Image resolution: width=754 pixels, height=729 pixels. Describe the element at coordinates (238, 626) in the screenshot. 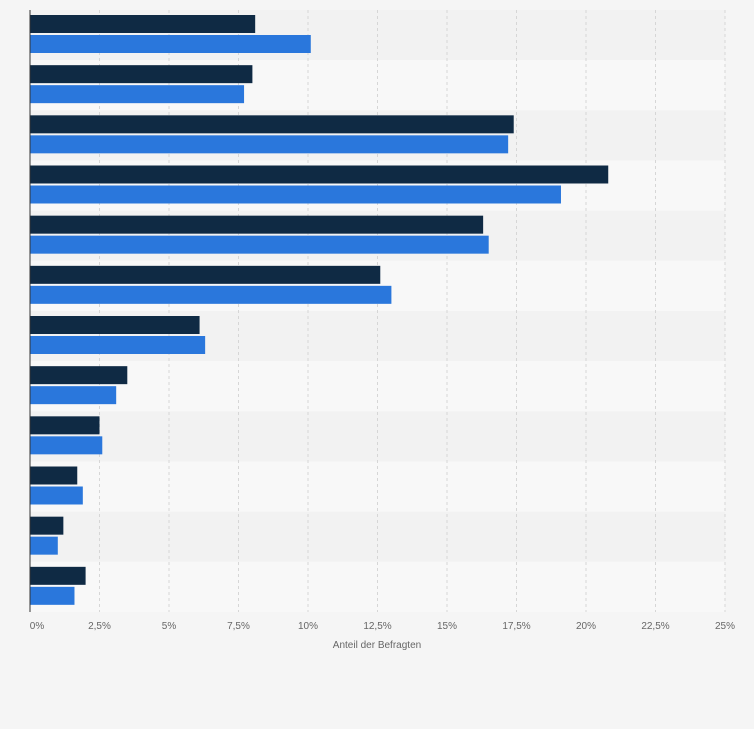

I see `x-tick-label: 7,5%` at that location.